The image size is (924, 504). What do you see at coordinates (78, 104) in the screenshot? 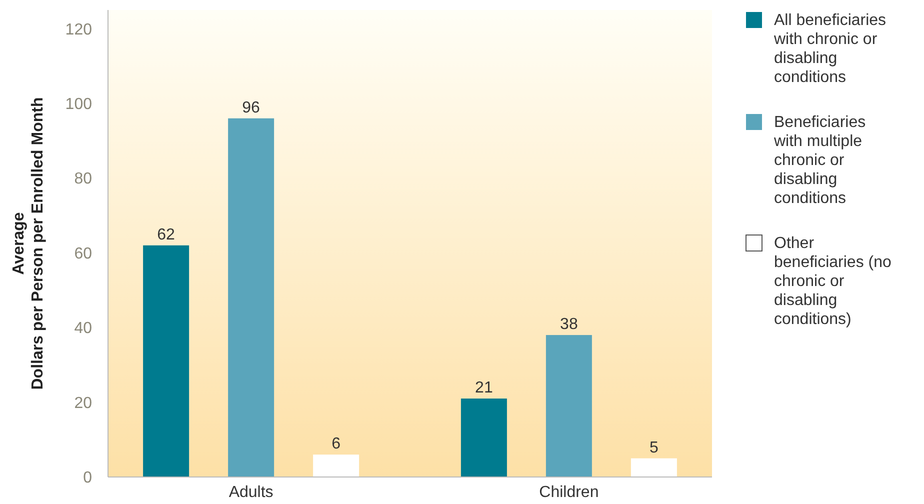
I see `y-tick-label: 100` at bounding box center [78, 104].